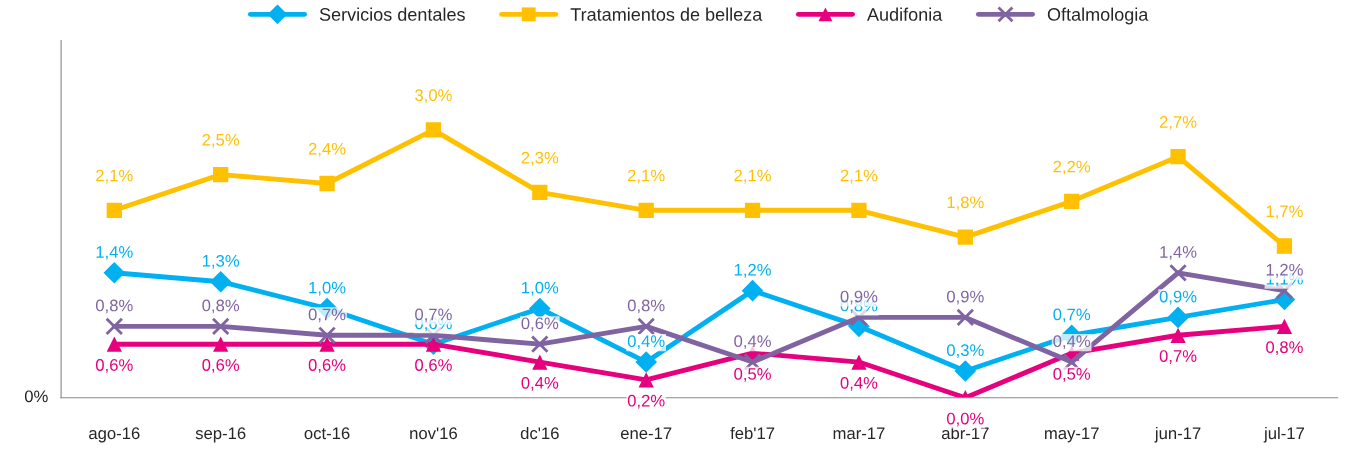  What do you see at coordinates (1178, 123) in the screenshot?
I see `data-label: 2,7%` at bounding box center [1178, 123].